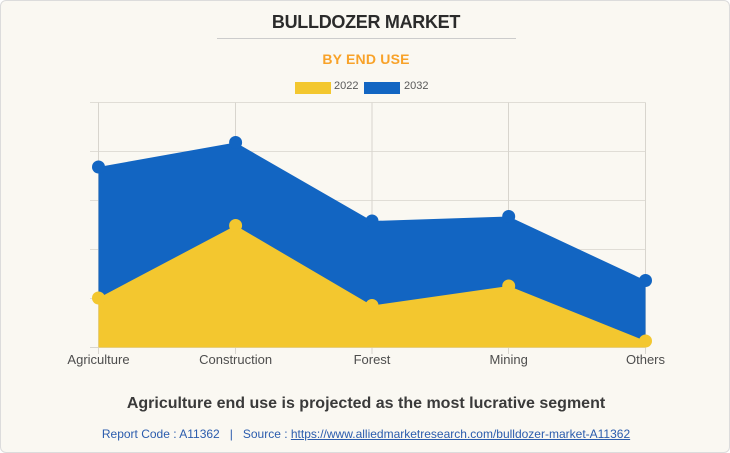  I want to click on svg-text: Construction, so click(235, 359).